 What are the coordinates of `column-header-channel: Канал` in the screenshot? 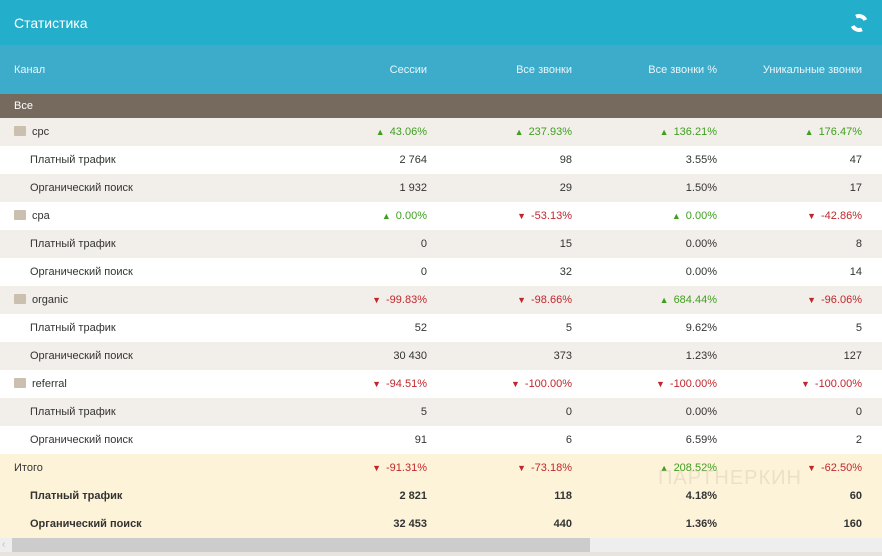 It's located at (30, 69).